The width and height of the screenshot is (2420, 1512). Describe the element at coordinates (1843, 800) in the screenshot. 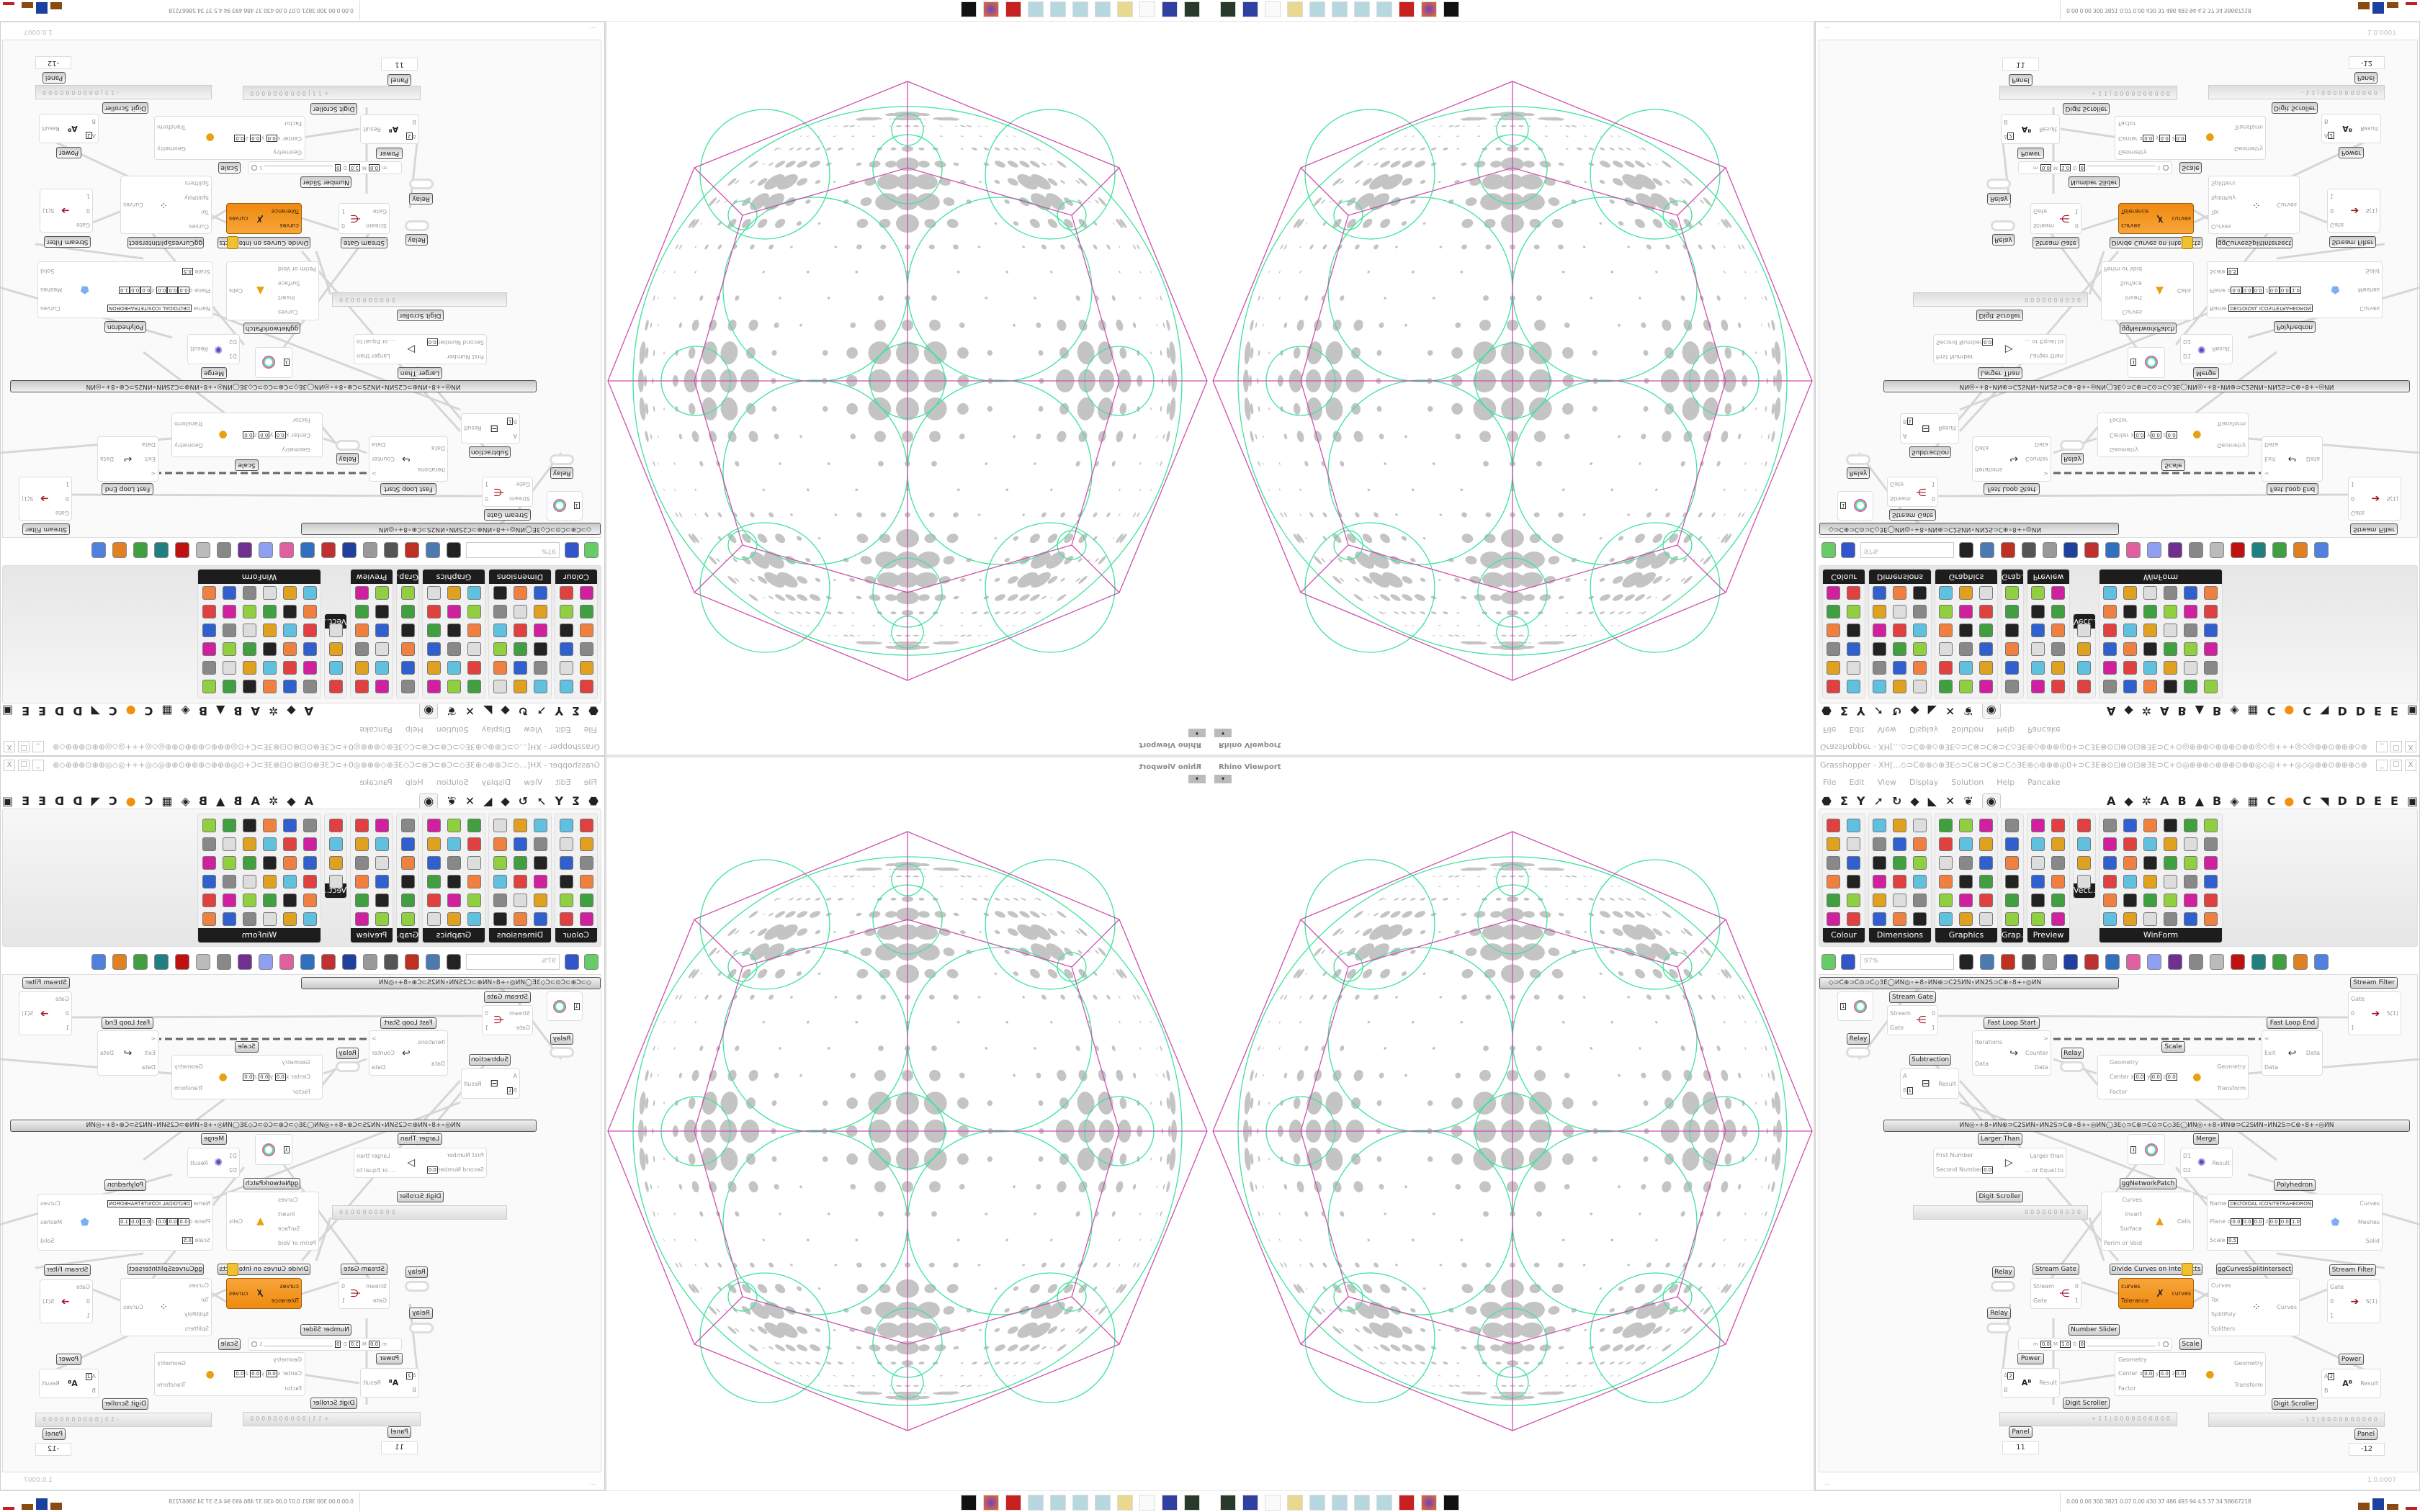

I see `tab-icon: Σ` at that location.